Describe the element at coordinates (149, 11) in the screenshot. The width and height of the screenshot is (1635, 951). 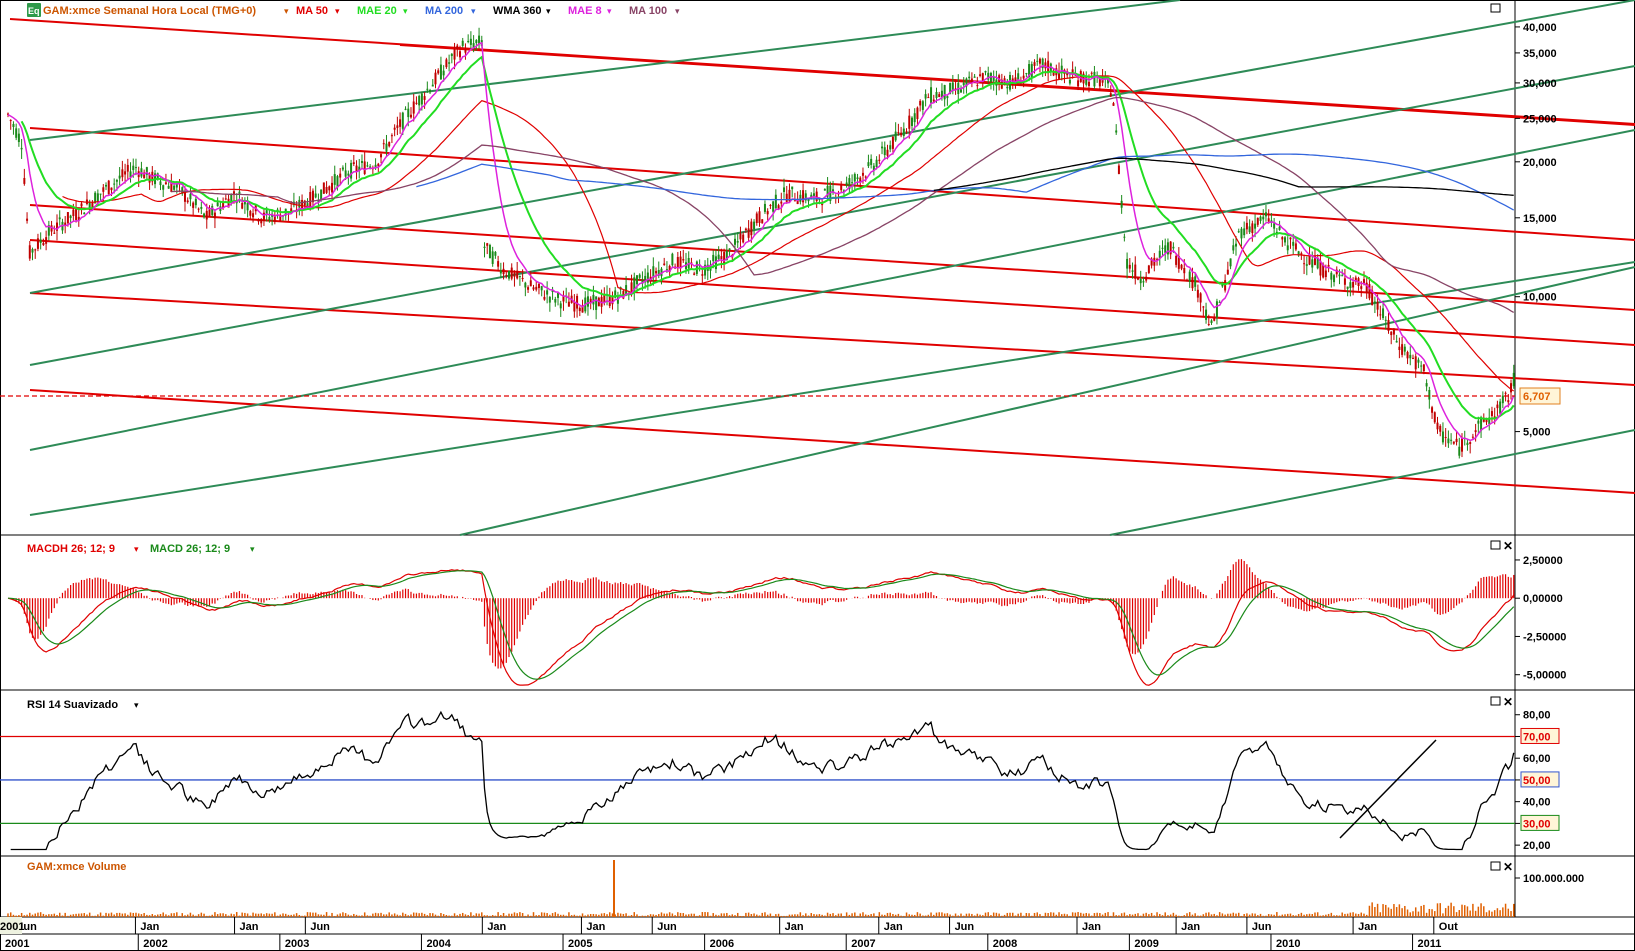
I see `price-title: GAM:xmce Semanal Hora Local (TMG+0)` at that location.